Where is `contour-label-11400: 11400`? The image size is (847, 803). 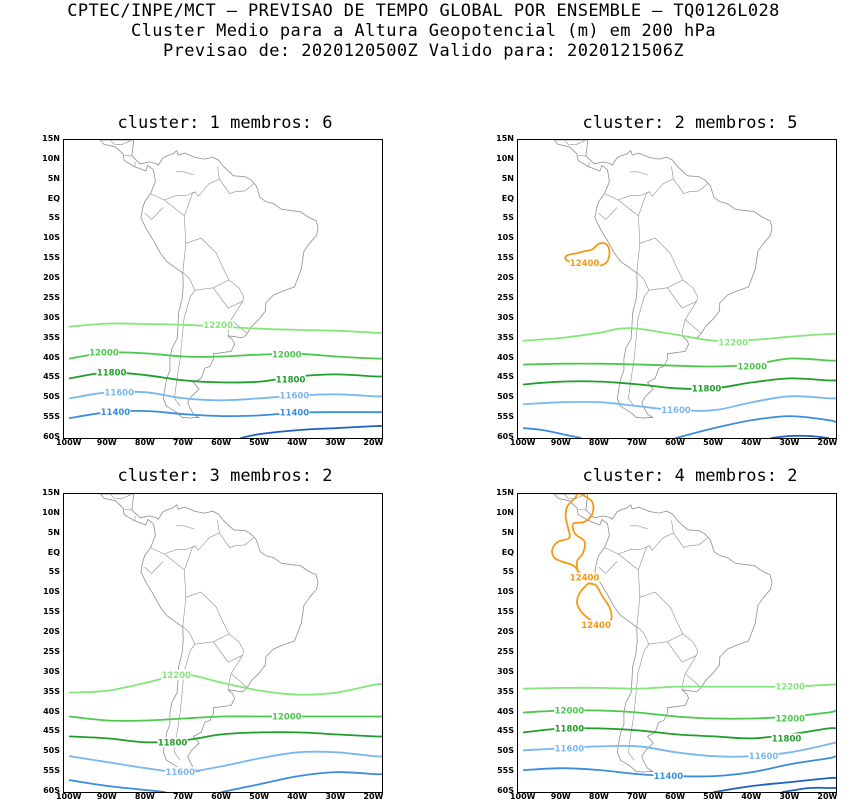
contour-label-11400: 11400 is located at coordinates (295, 414).